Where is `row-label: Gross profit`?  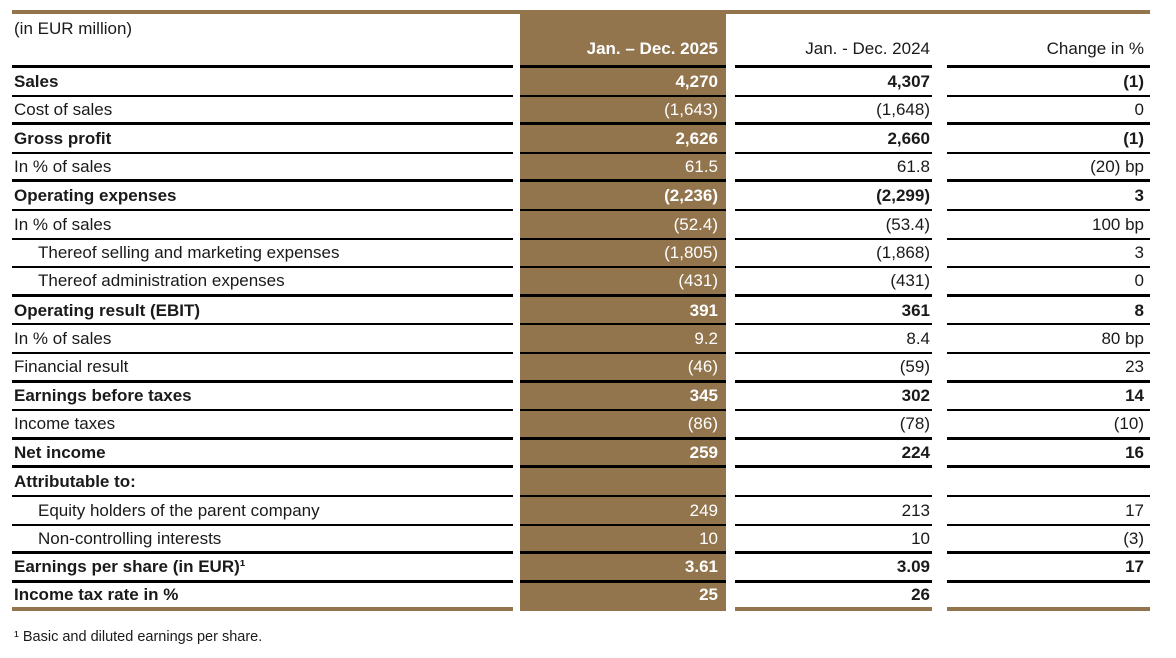
row-label: Gross profit is located at coordinates (262, 139).